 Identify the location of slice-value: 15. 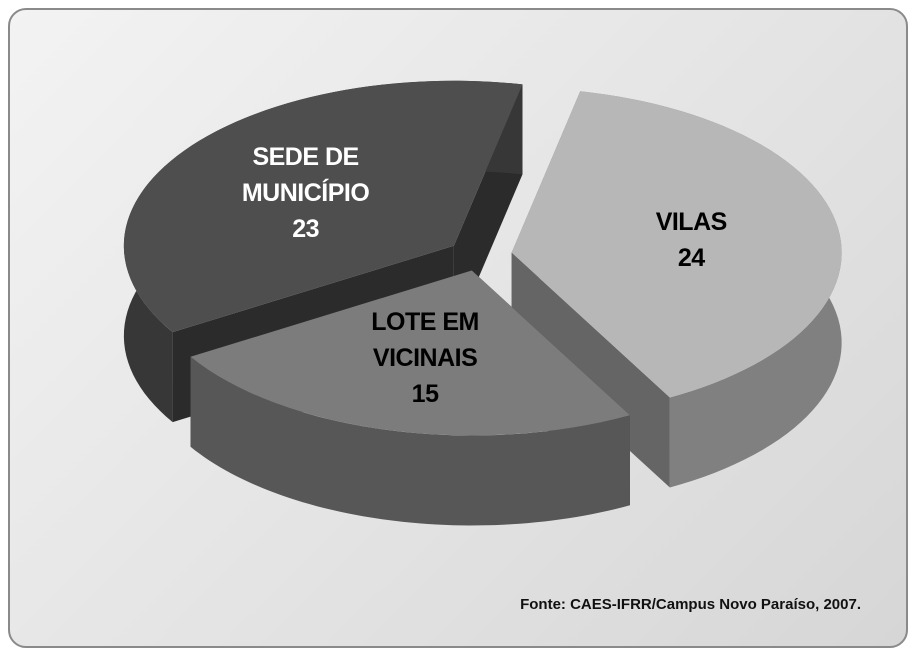
(425, 394).